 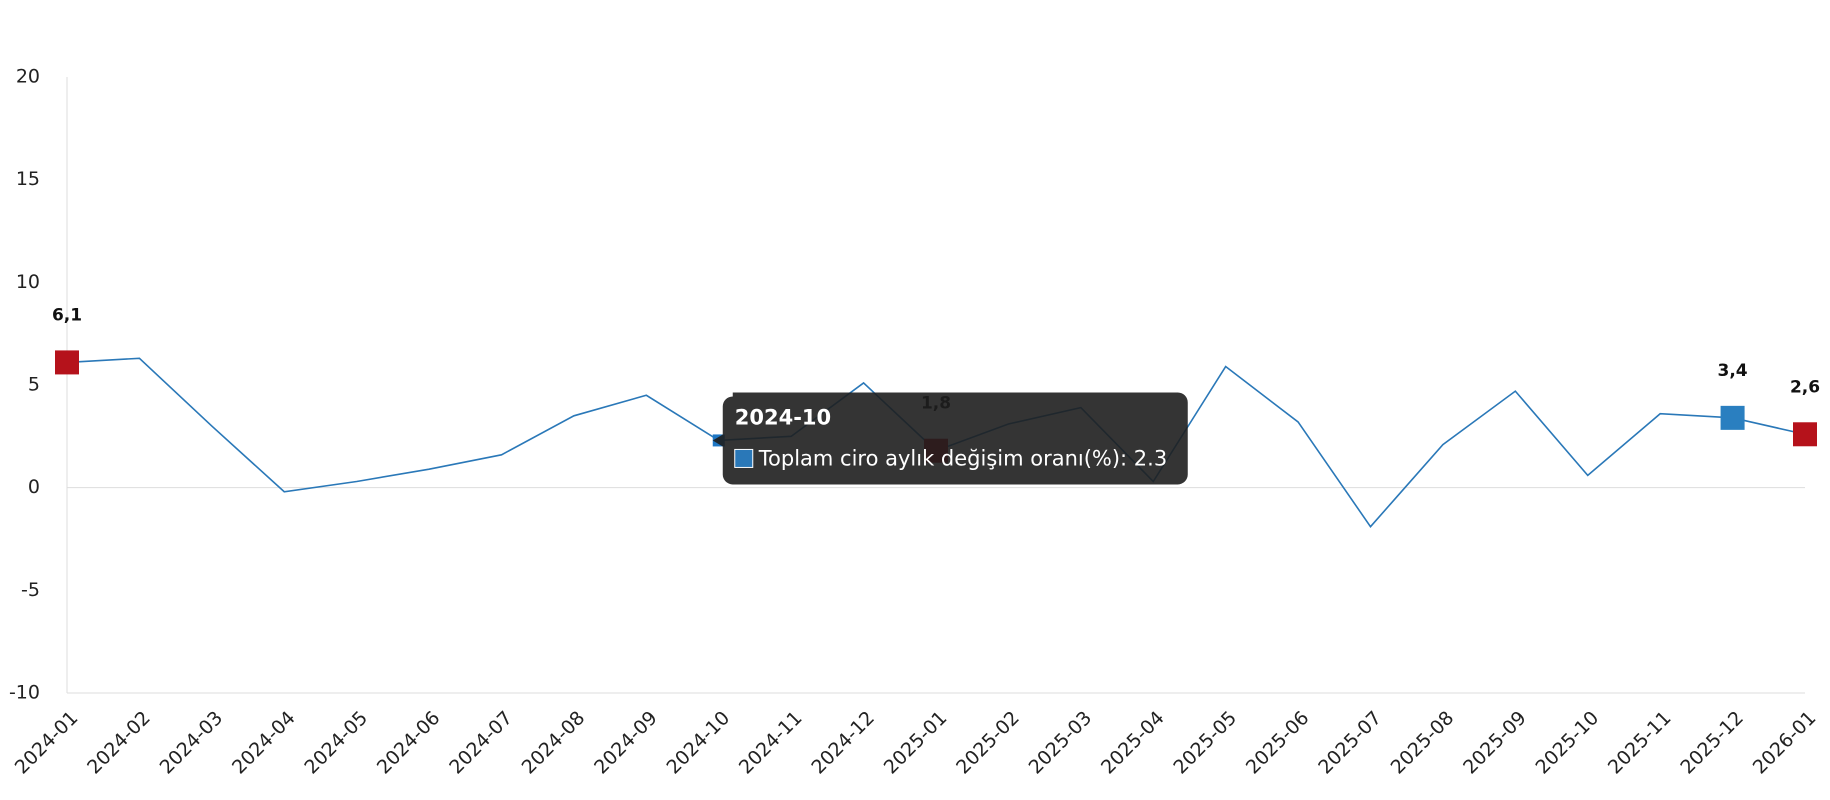 What do you see at coordinates (1805, 387) in the screenshot?
I see `value-label: 2,6` at bounding box center [1805, 387].